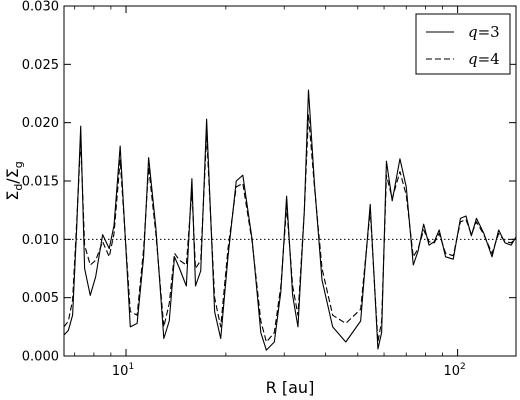 Image resolution: width=520 pixels, height=400 pixels. I want to click on y-tick-label-4: 0.020, so click(40, 123).